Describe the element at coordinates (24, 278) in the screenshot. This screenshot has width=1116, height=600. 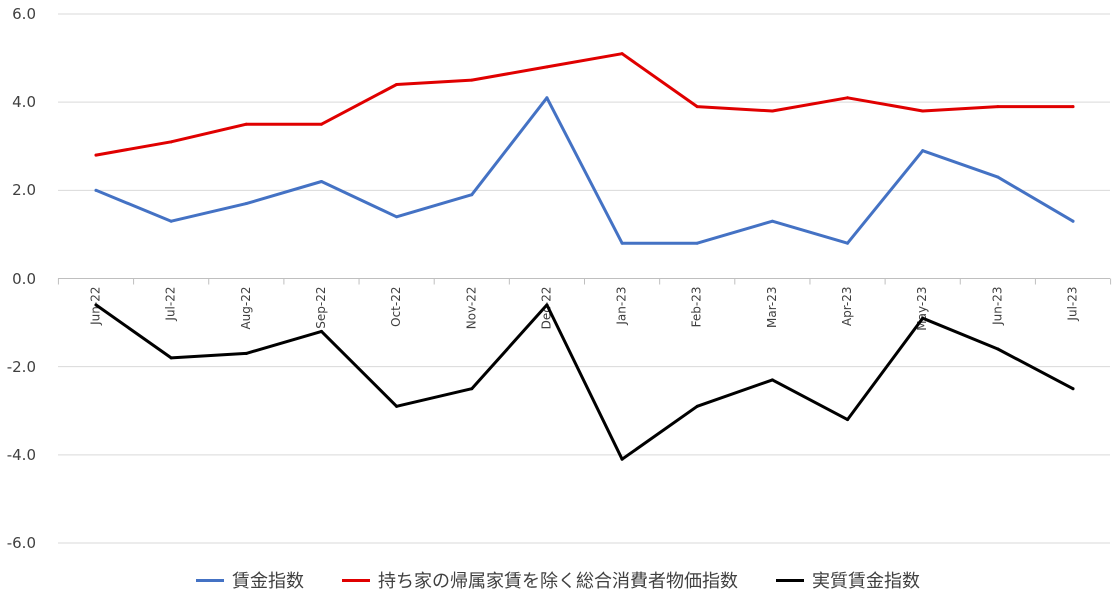
I see `y-tick-label: 0.0` at that location.